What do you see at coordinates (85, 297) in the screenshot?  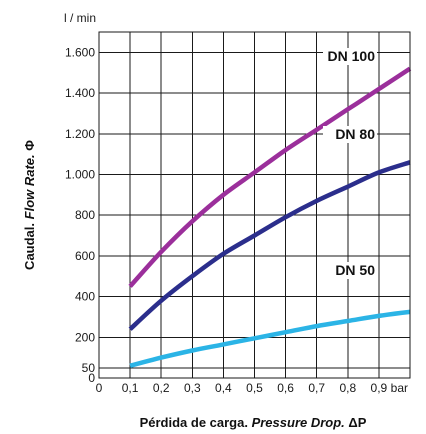 I see `y-tick-label: 400` at bounding box center [85, 297].